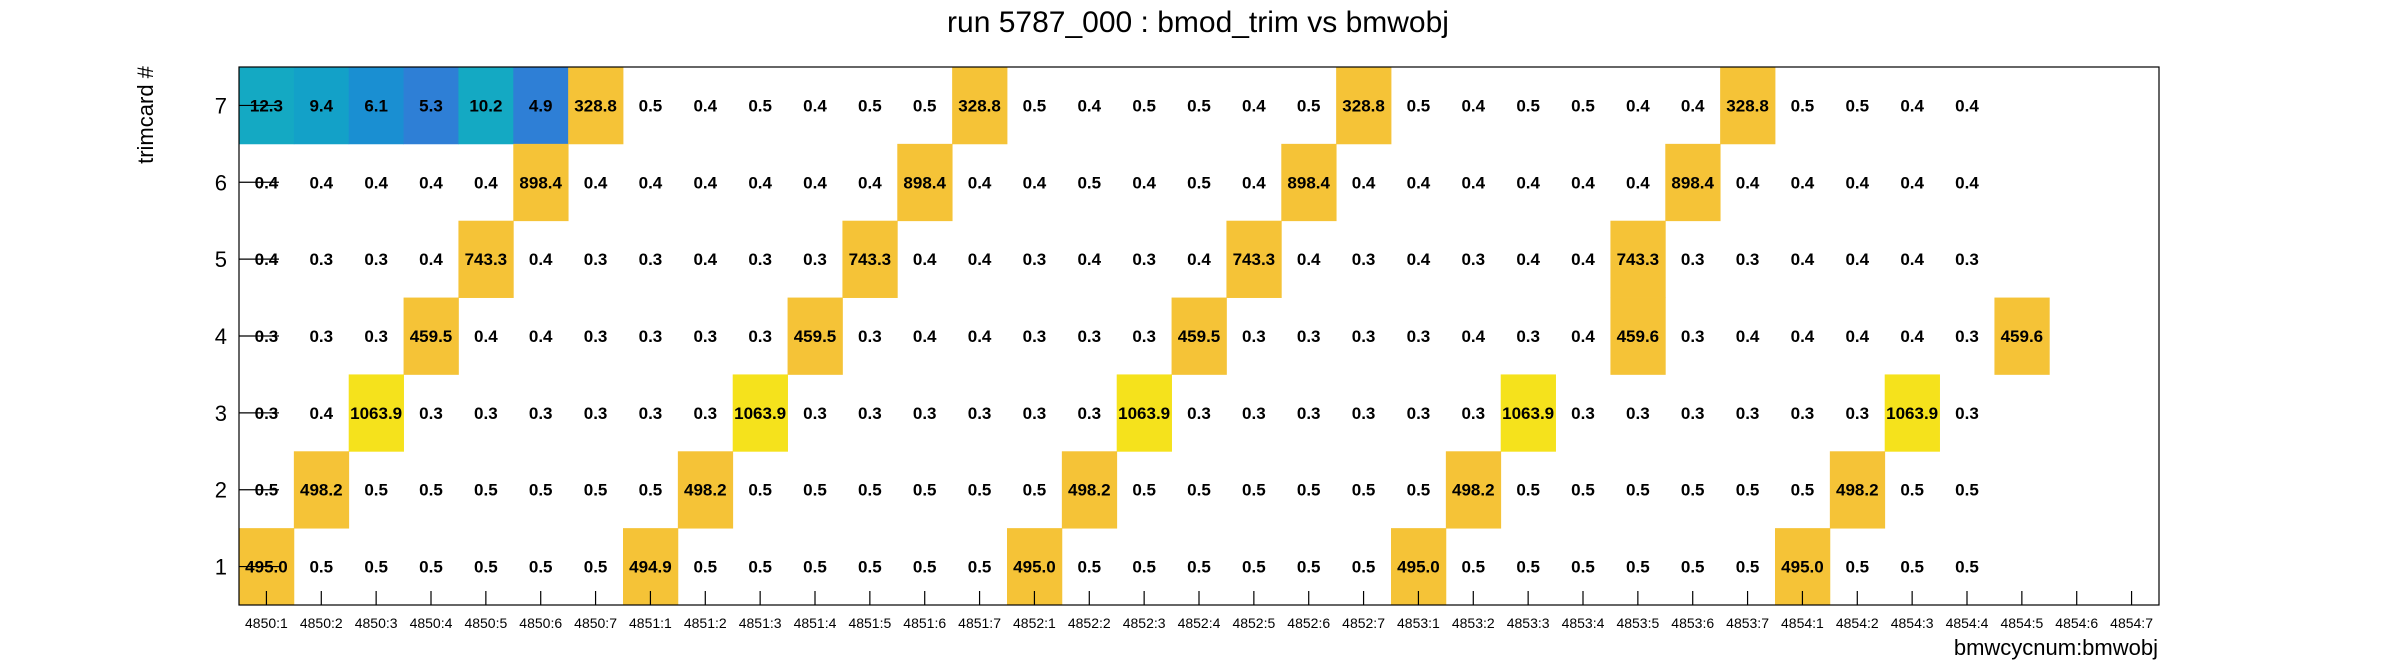  I want to click on x-tick-label: 4852:3, so click(1144, 623).